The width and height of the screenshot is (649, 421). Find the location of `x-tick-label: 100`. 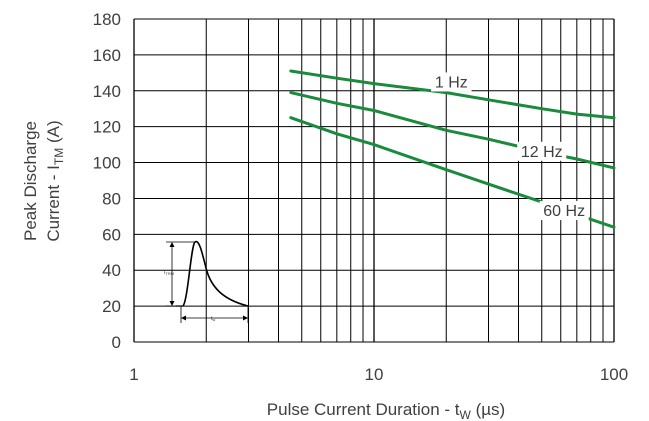

x-tick-label: 100 is located at coordinates (614, 374).